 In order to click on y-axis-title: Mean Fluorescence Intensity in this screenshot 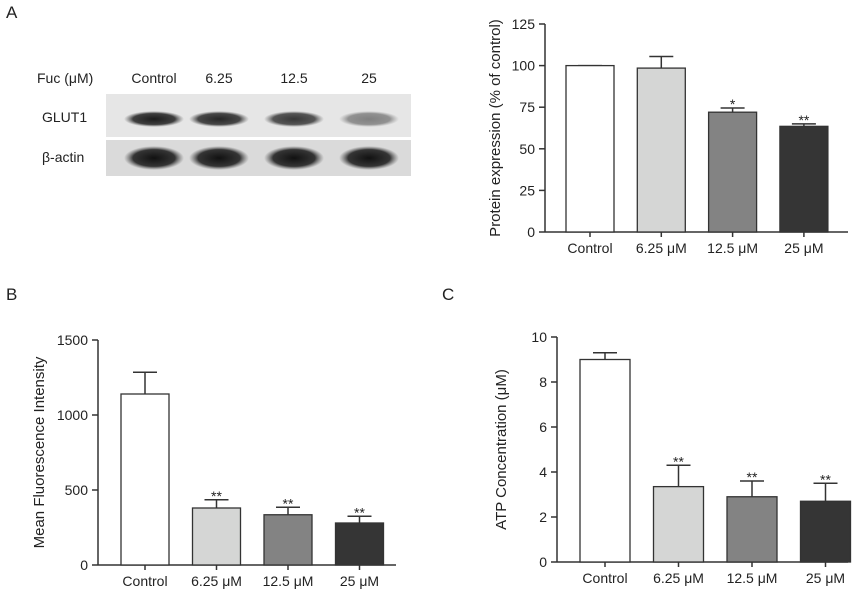, I will do `click(39, 452)`.